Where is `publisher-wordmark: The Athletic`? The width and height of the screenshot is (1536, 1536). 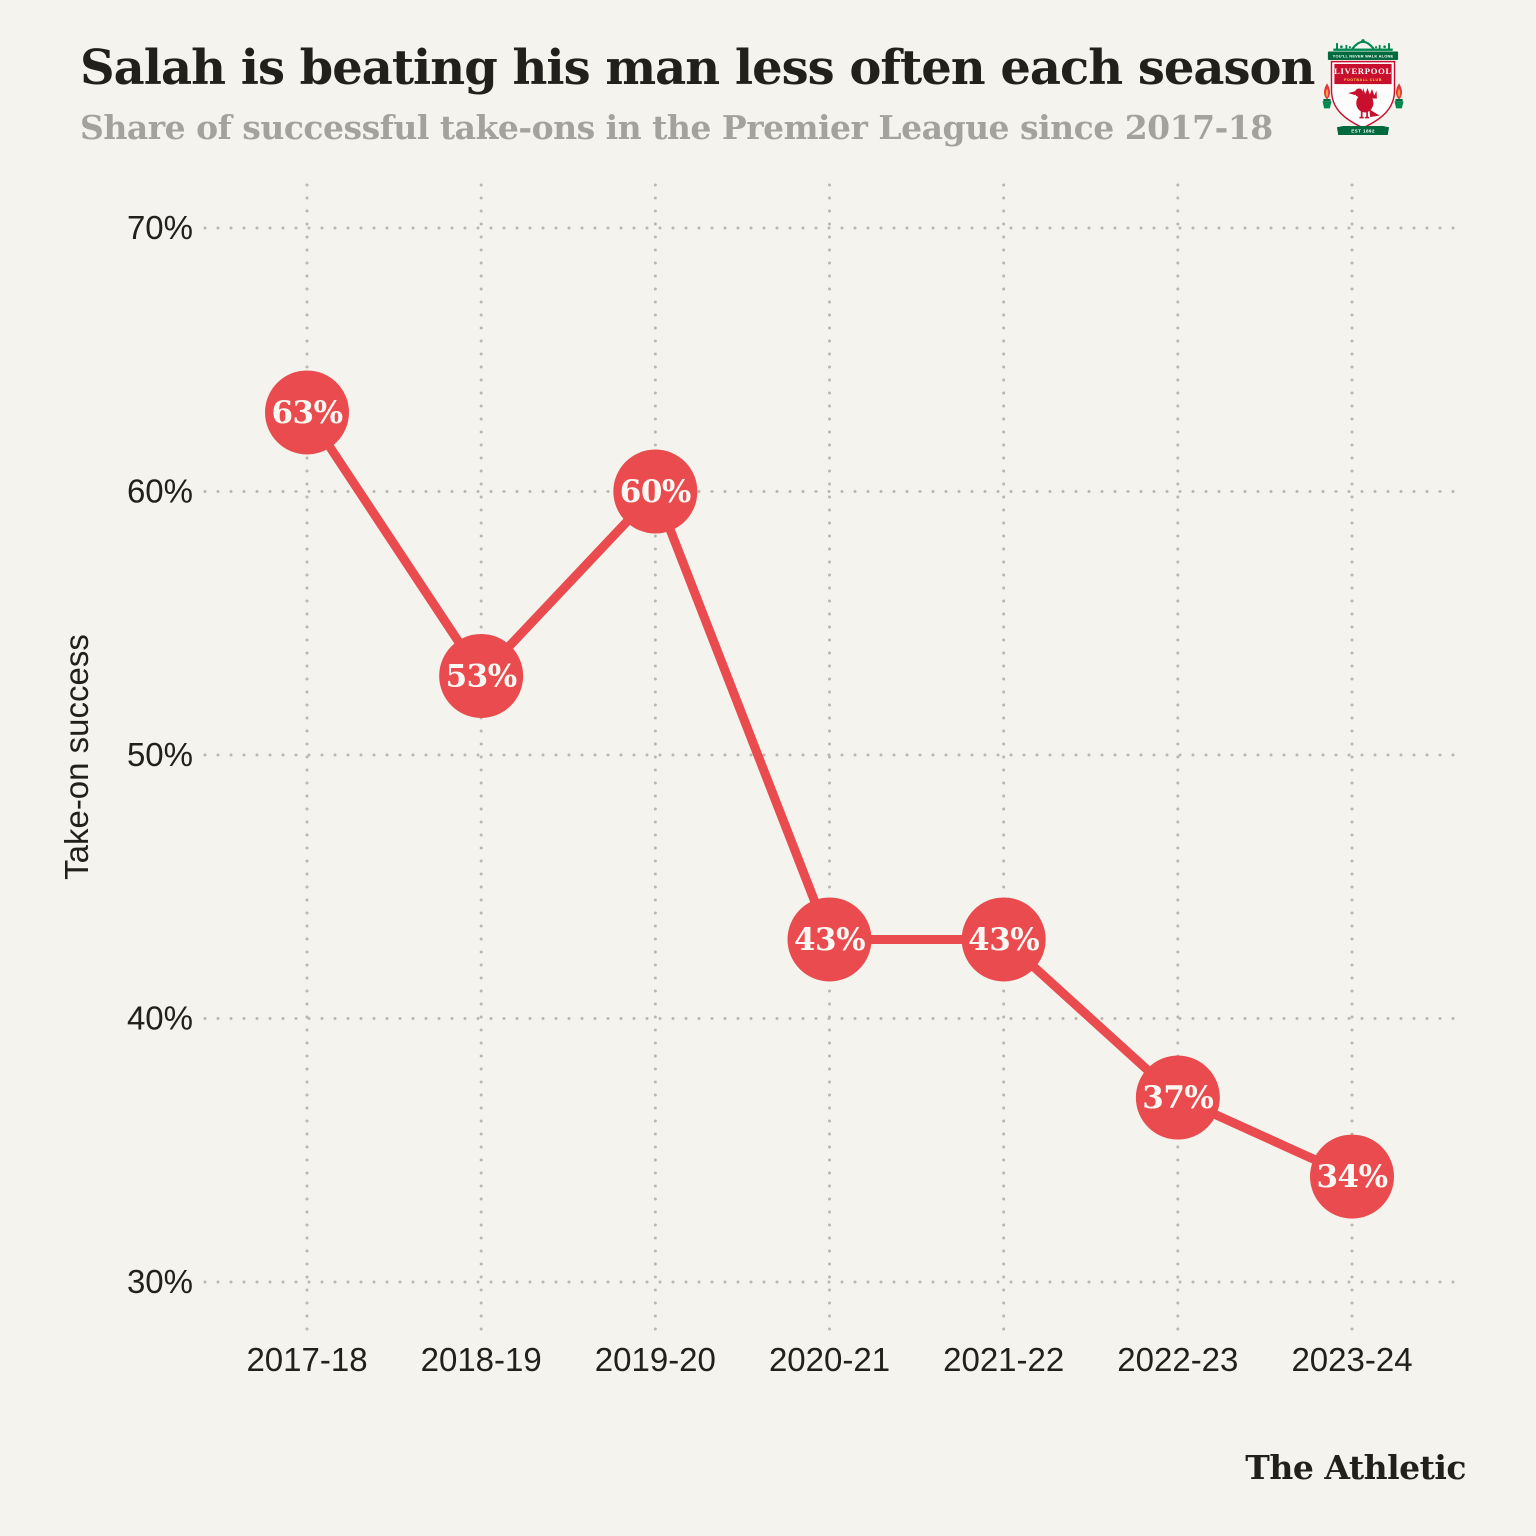
publisher-wordmark: The Athletic is located at coordinates (1355, 1467).